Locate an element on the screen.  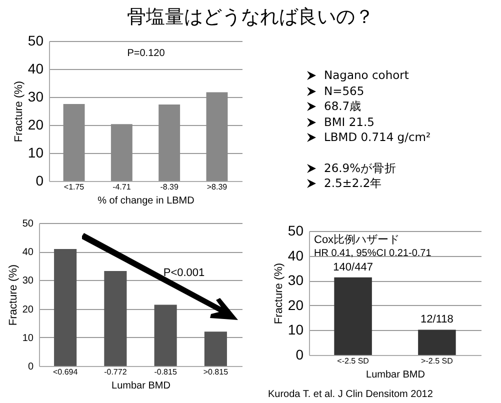
text: Nagano cohort is located at coordinates (366, 76).